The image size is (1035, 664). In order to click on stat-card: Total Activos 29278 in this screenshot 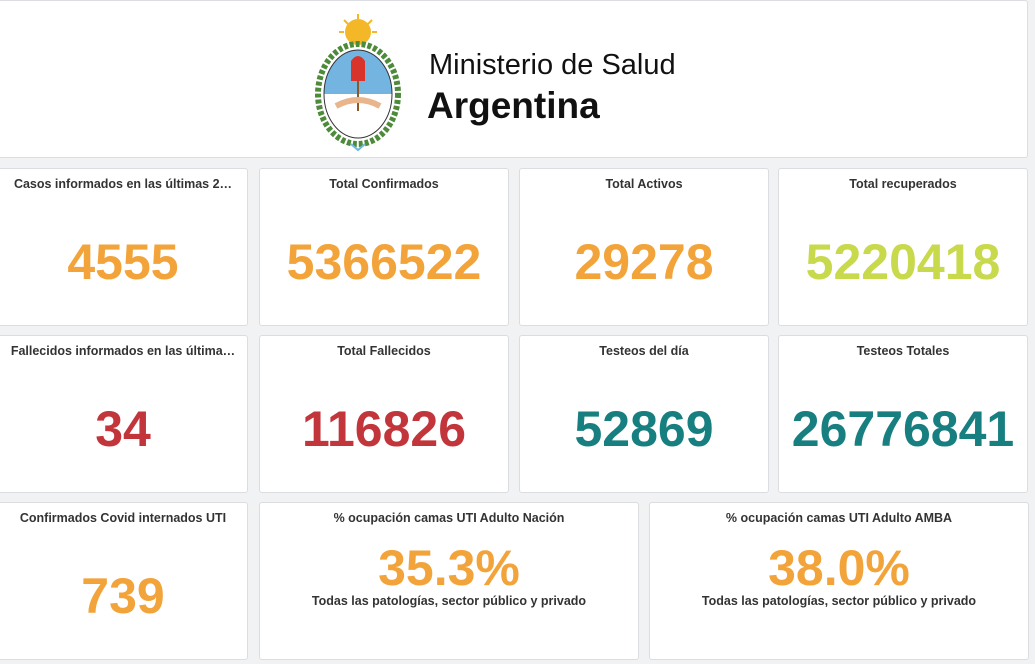, I will do `click(644, 247)`.